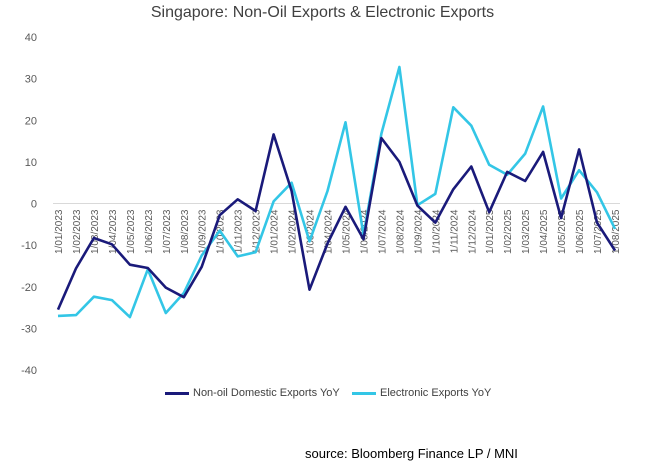 This screenshot has height=476, width=645. What do you see at coordinates (418, 231) in the screenshot?
I see `x-tick-label: 1/09/2024` at bounding box center [418, 231].